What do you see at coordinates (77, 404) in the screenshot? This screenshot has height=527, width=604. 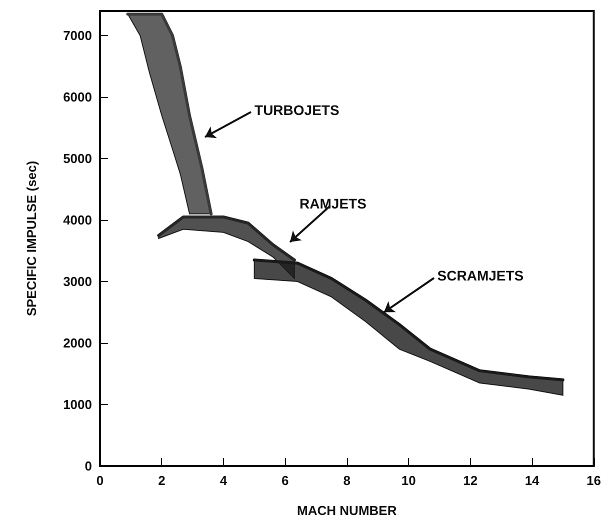 I see `y-tick-label: 1000` at bounding box center [77, 404].